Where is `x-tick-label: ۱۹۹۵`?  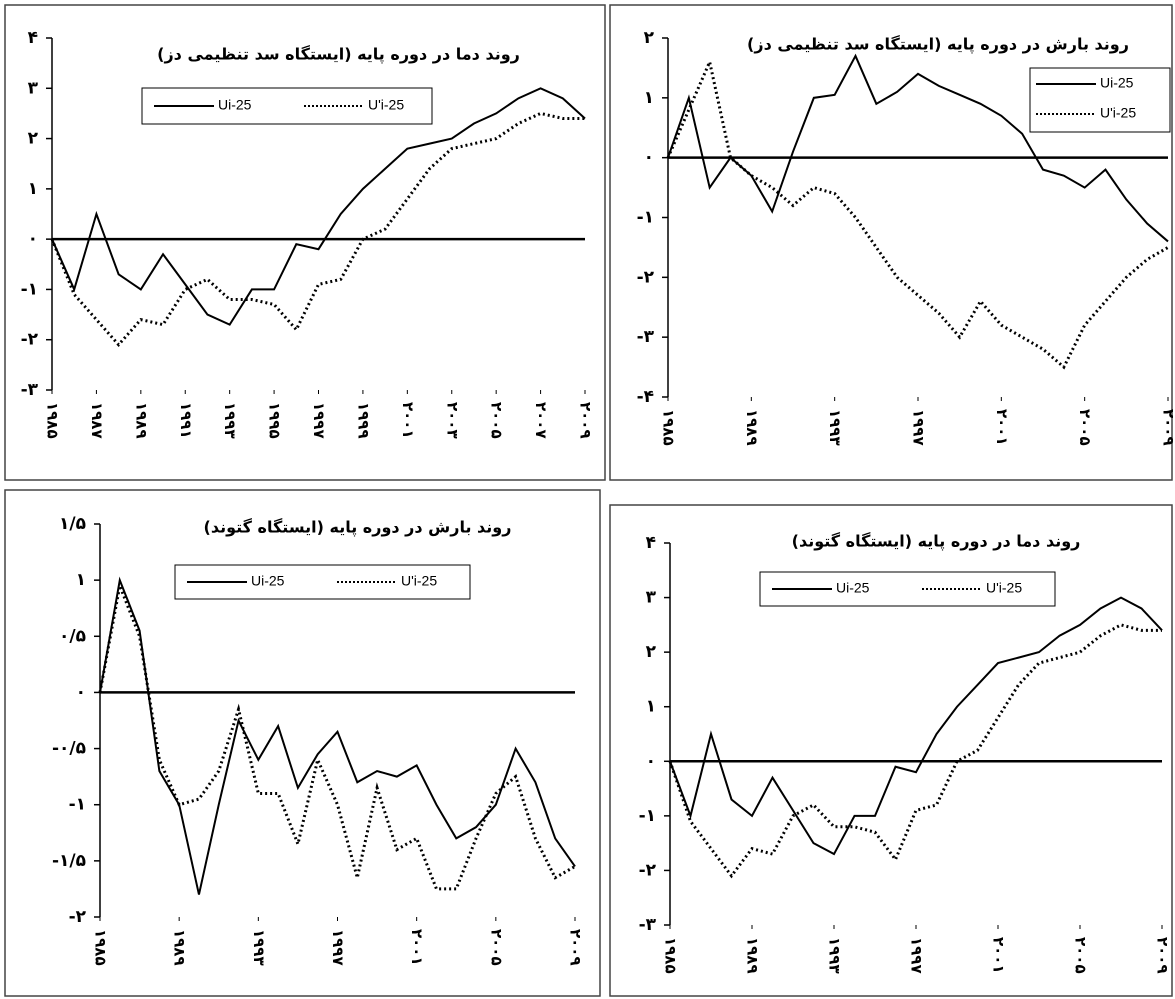
x-tick-label: ۱۹۹۵ is located at coordinates (275, 420).